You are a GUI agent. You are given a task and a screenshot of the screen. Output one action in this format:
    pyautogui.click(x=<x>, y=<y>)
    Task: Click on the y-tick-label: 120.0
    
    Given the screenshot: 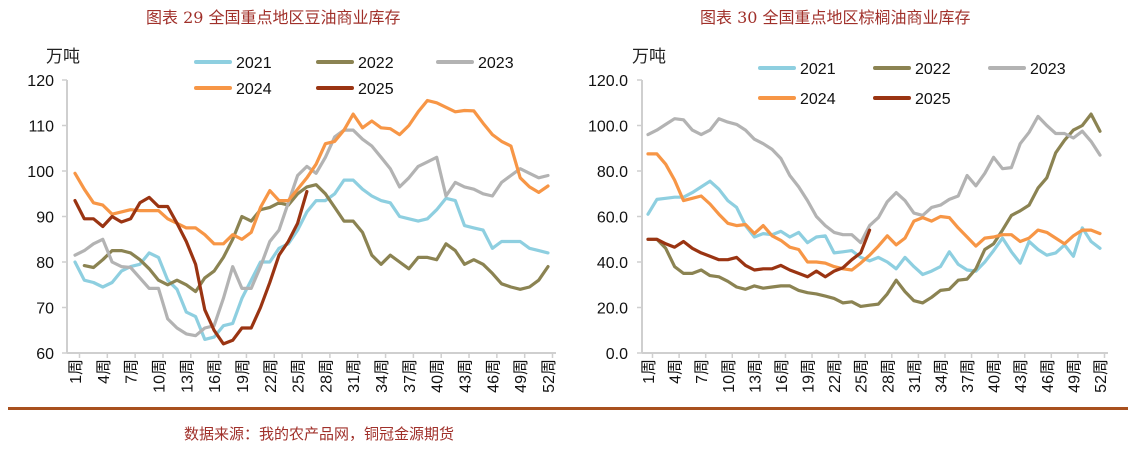 What is the action you would take?
    pyautogui.click(x=608, y=81)
    